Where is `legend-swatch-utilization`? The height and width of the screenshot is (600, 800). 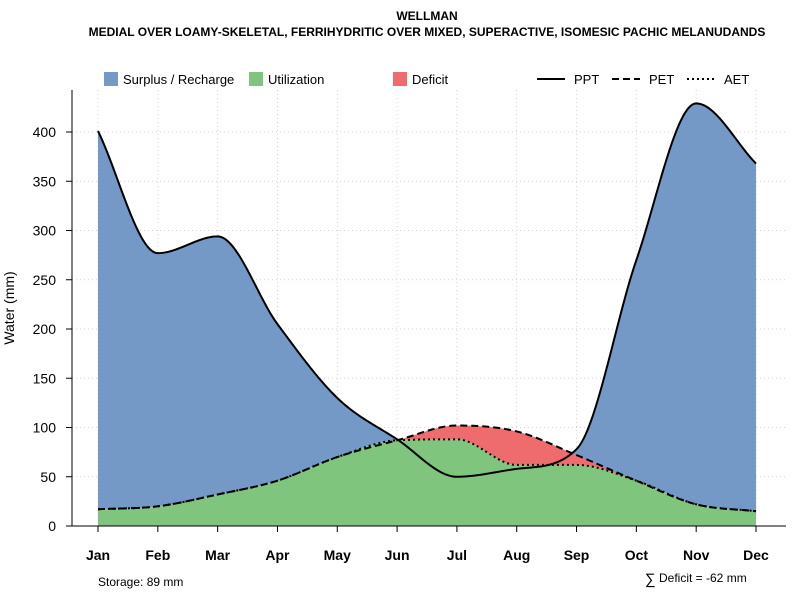 legend-swatch-utilization is located at coordinates (256, 79).